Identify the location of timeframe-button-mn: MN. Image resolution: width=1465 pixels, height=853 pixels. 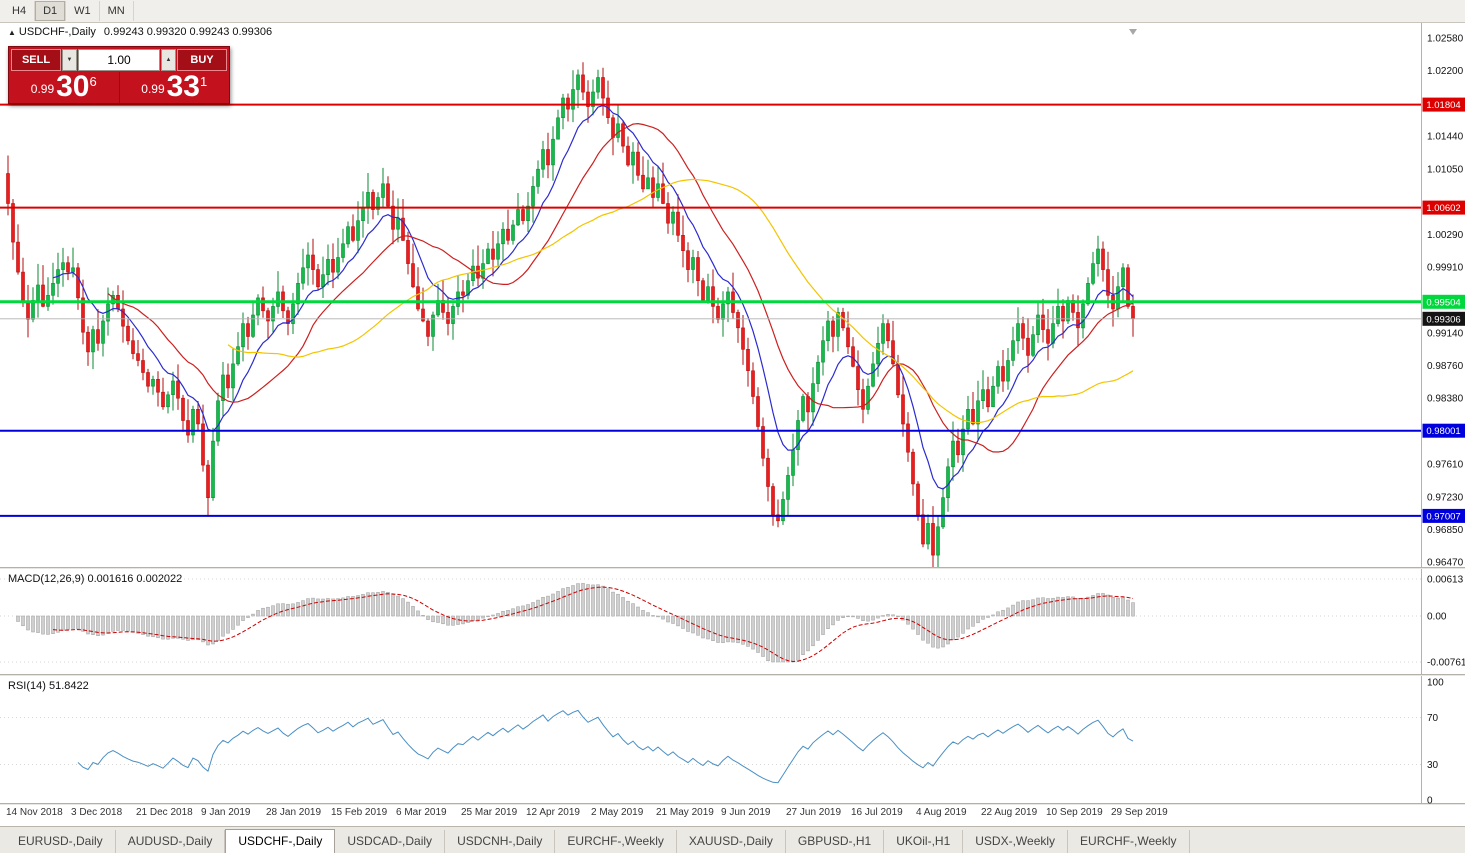
(117, 11).